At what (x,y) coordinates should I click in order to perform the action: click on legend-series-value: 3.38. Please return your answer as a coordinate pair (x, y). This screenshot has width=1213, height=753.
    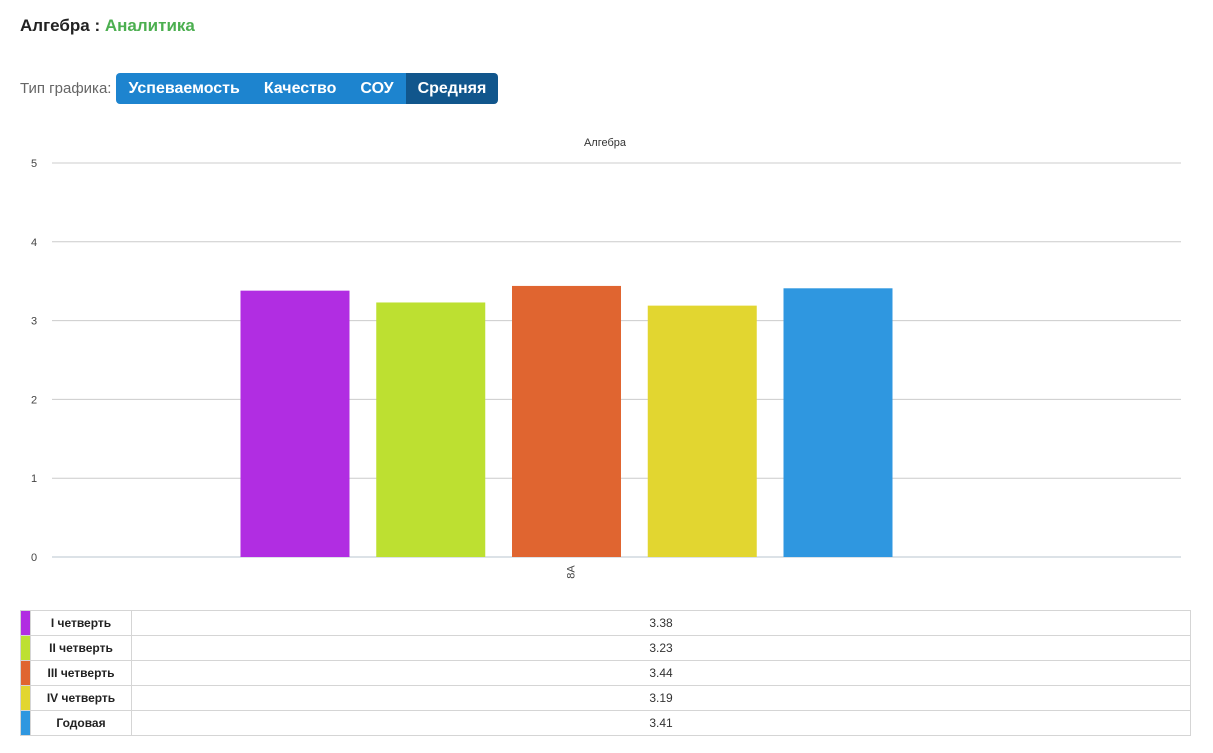
    Looking at the image, I should click on (661, 623).